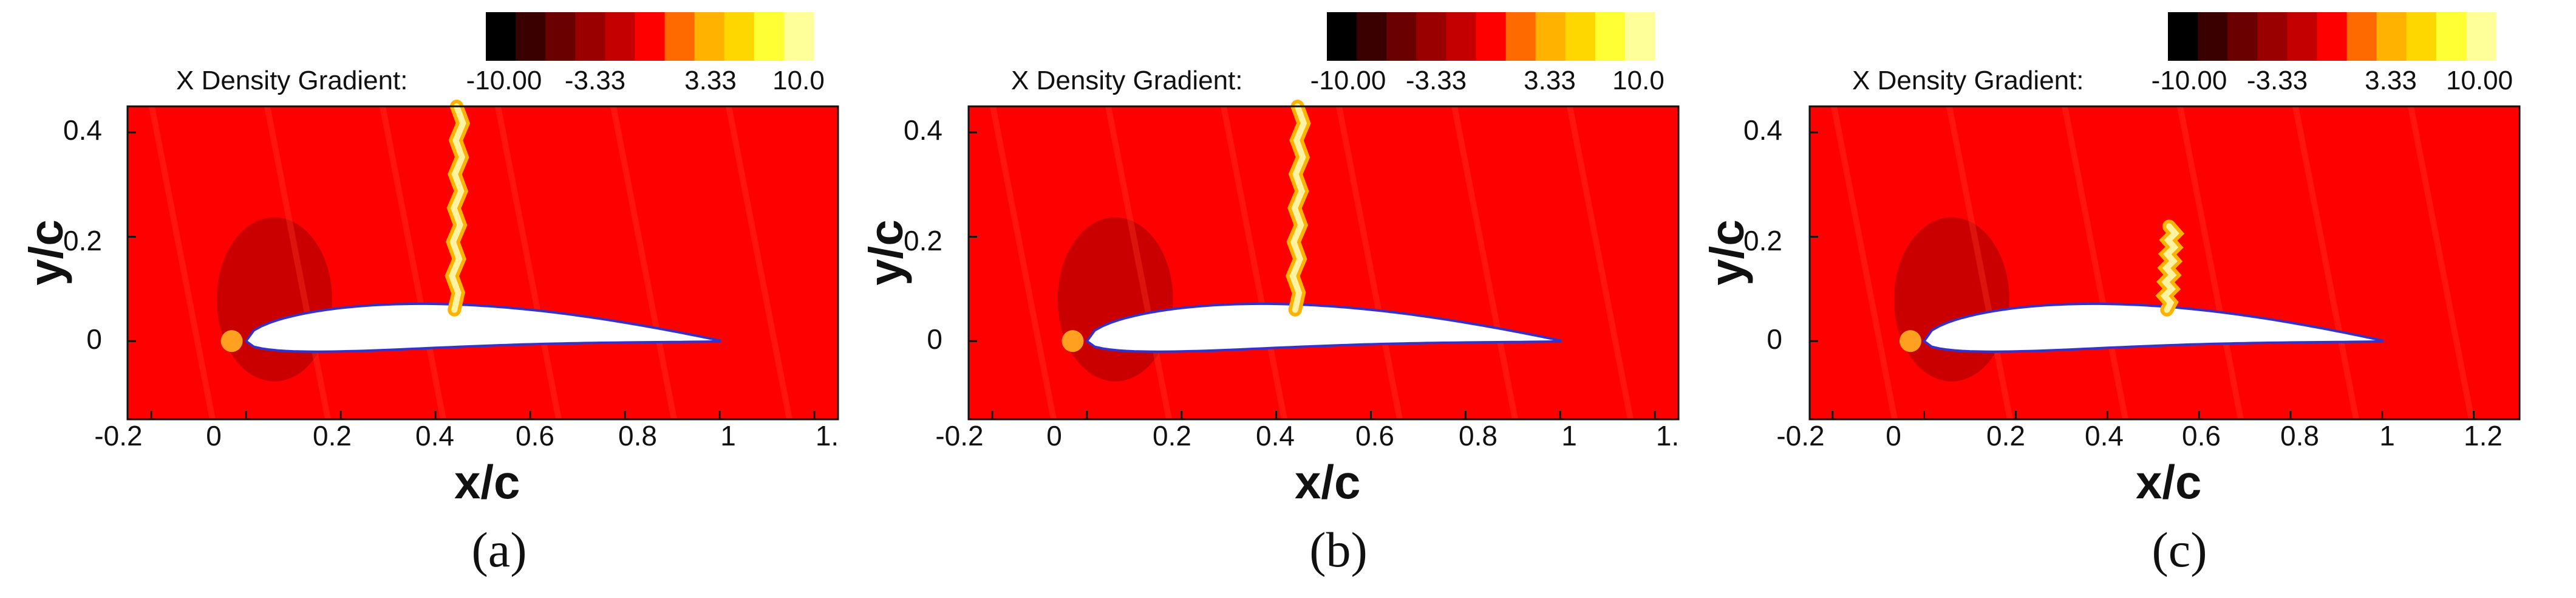 Image resolution: width=2576 pixels, height=598 pixels. I want to click on expansion-region, so click(1951, 299).